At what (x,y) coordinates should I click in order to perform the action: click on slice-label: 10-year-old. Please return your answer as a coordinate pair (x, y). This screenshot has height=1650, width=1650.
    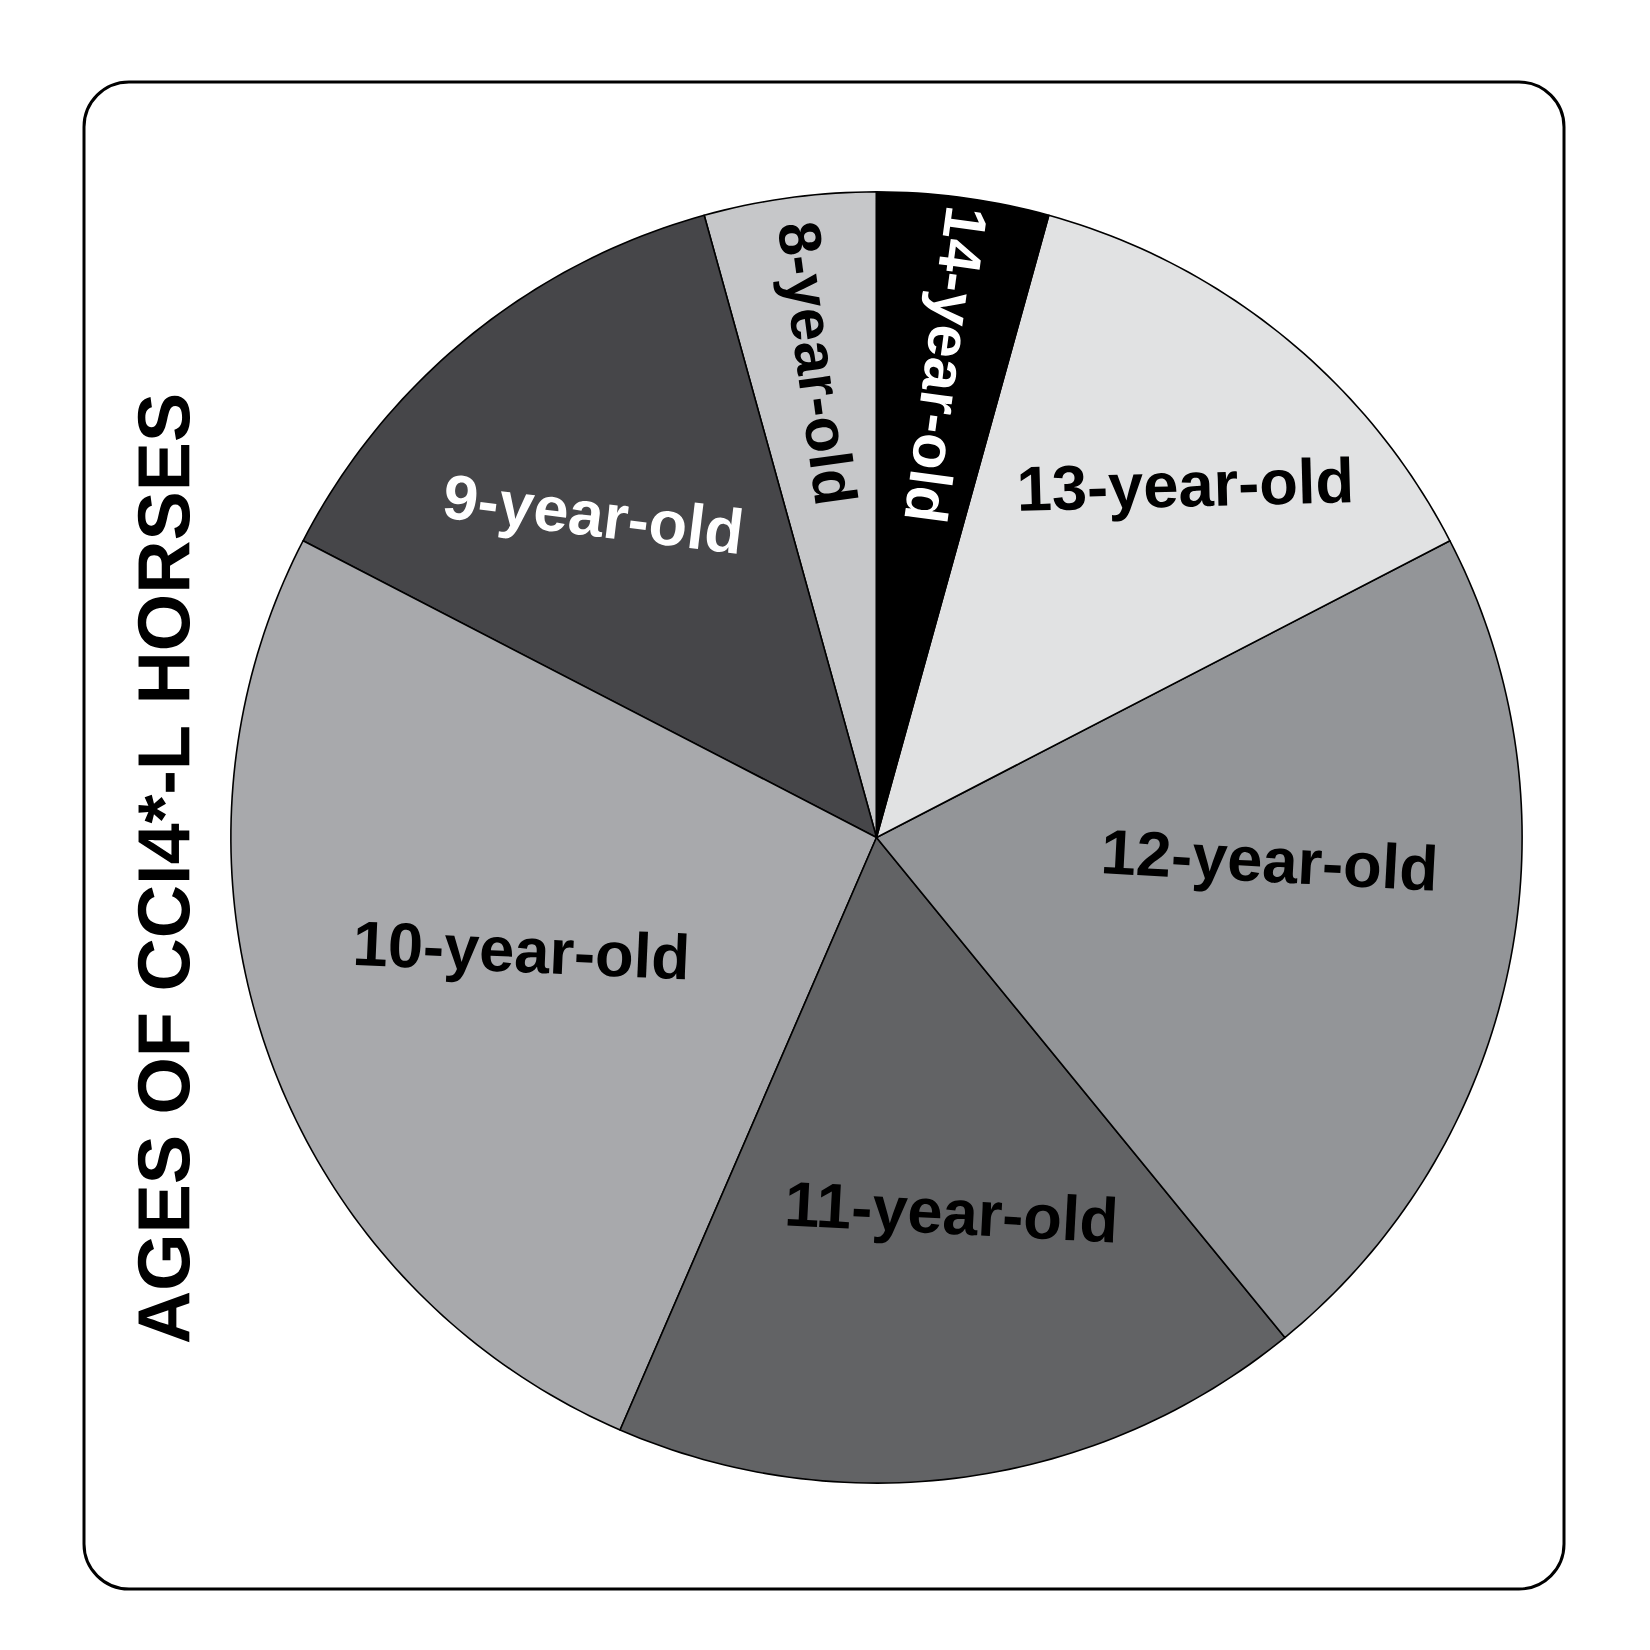
    Looking at the image, I should click on (521, 952).